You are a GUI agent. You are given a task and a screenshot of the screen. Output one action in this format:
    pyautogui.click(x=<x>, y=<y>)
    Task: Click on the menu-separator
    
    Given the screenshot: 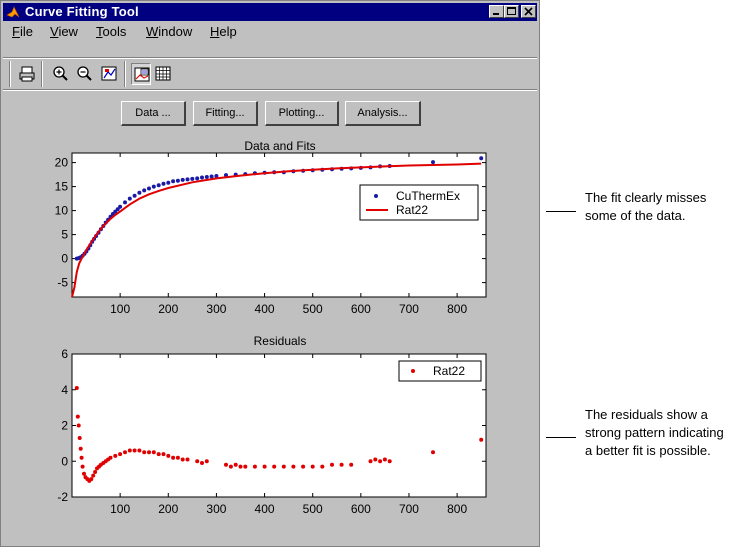 What is the action you would take?
    pyautogui.click(x=270, y=58)
    